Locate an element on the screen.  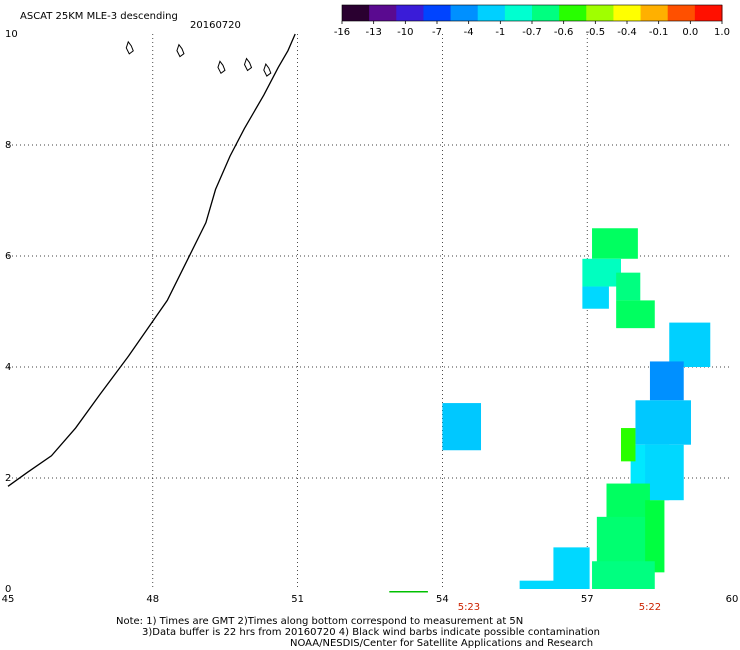
lon-tick-label: 48 is located at coordinates (152, 599).